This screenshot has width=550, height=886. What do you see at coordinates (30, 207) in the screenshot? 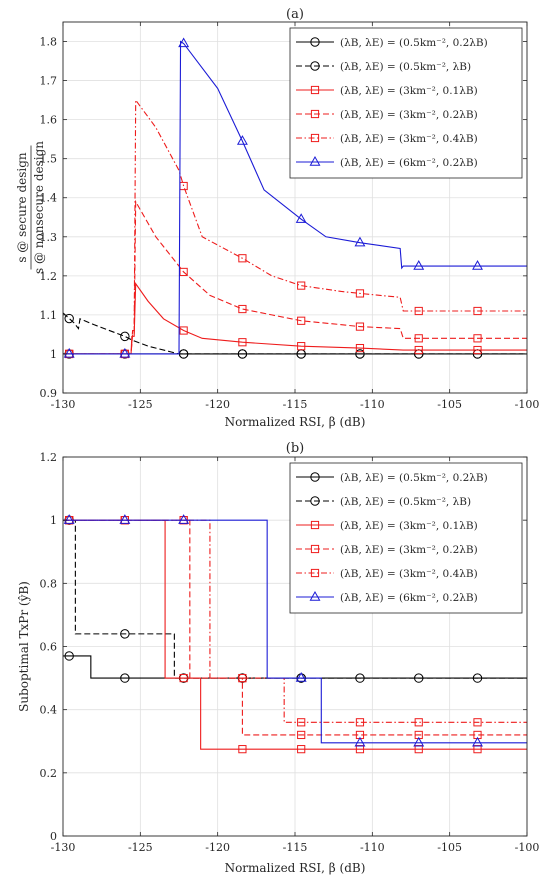
I see `y-axis-label: s @ secure design s @ nonsecure design` at bounding box center [30, 207].